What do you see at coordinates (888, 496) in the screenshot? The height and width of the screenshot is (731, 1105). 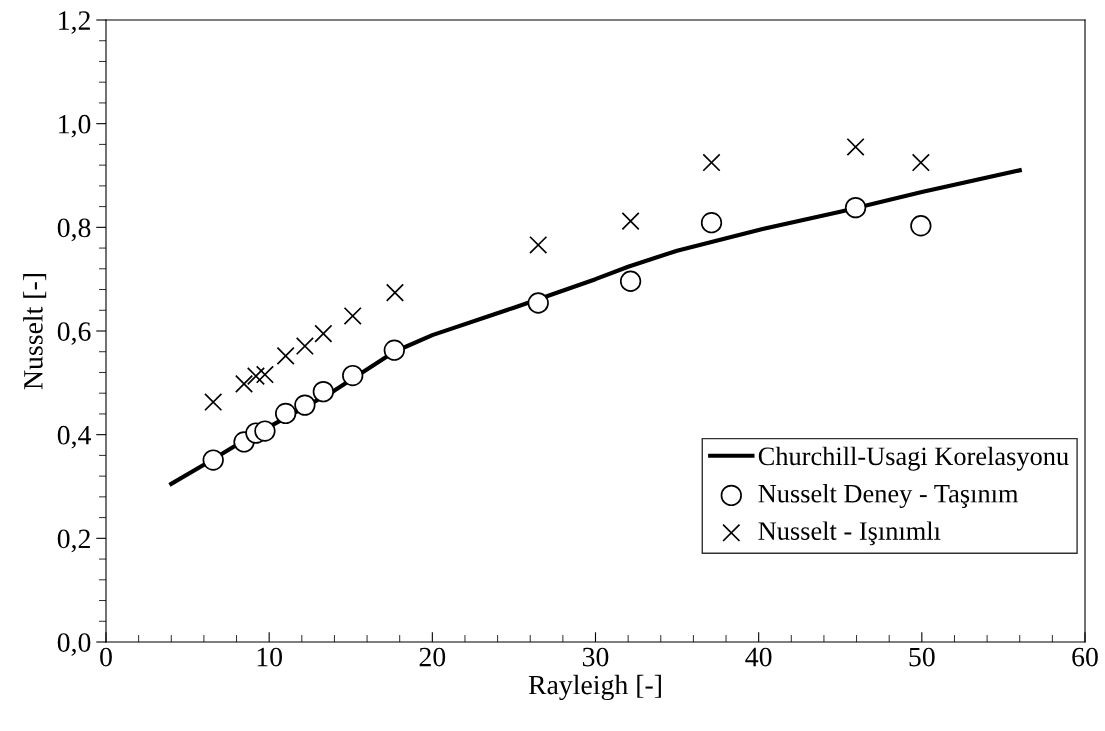 I see `legend-label: Nusselt Deney - Taşınım` at bounding box center [888, 496].